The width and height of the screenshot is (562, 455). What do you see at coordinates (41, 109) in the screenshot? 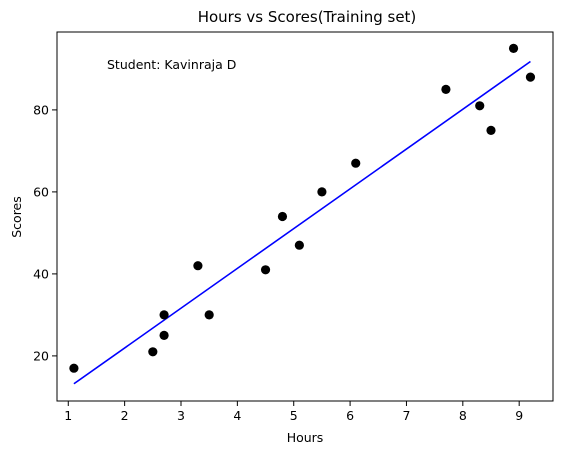
I see `y-tick-label: 80` at bounding box center [41, 109].